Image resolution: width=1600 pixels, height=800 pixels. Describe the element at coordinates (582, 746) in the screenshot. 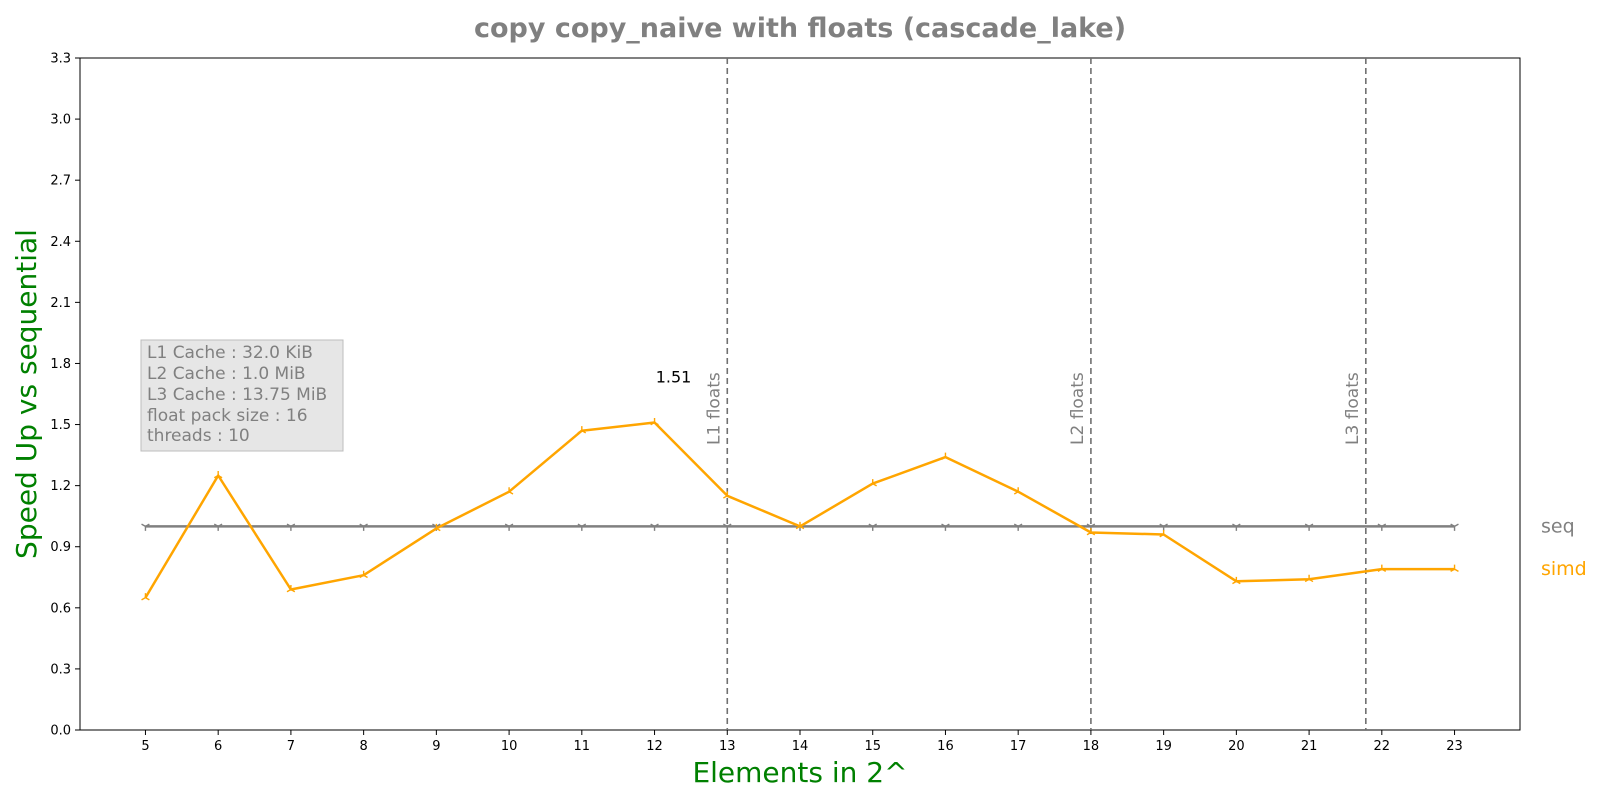

I see `x-tick-label: 11` at that location.